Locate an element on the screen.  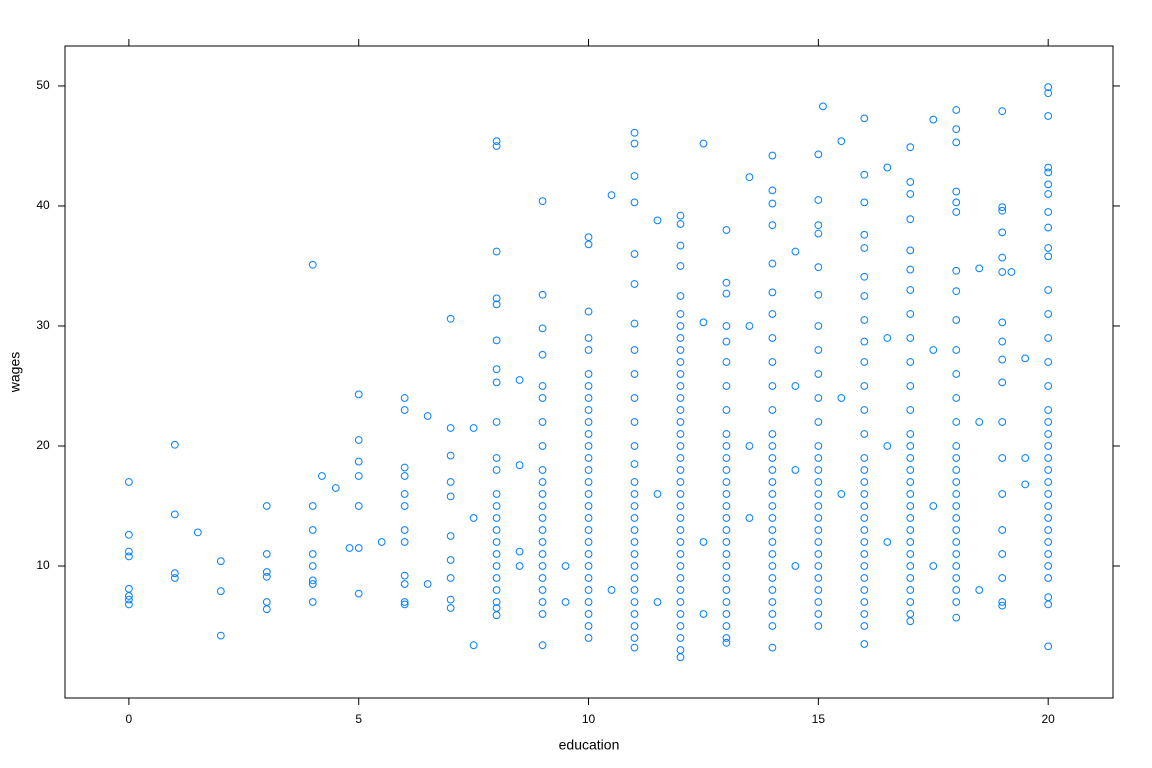
y-tick-label: 30 is located at coordinates (43, 325).